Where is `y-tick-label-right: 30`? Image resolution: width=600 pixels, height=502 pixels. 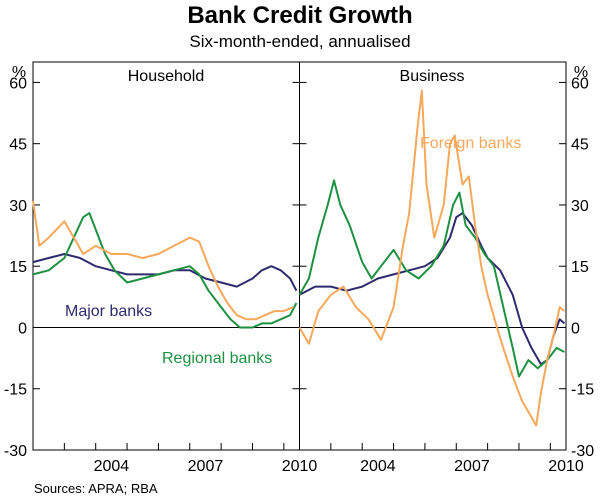 y-tick-label-right: 30 is located at coordinates (580, 206).